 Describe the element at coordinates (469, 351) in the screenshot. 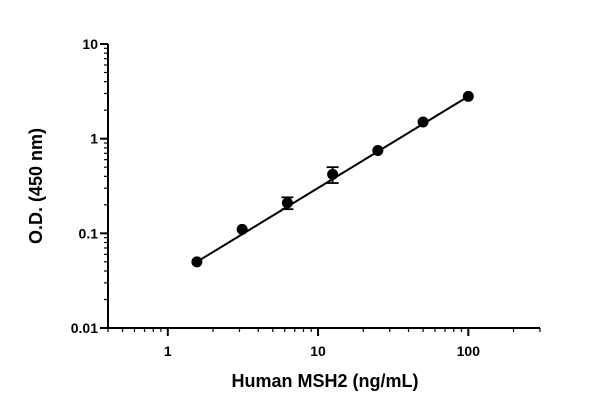

I see `x-tick-label: 100` at that location.